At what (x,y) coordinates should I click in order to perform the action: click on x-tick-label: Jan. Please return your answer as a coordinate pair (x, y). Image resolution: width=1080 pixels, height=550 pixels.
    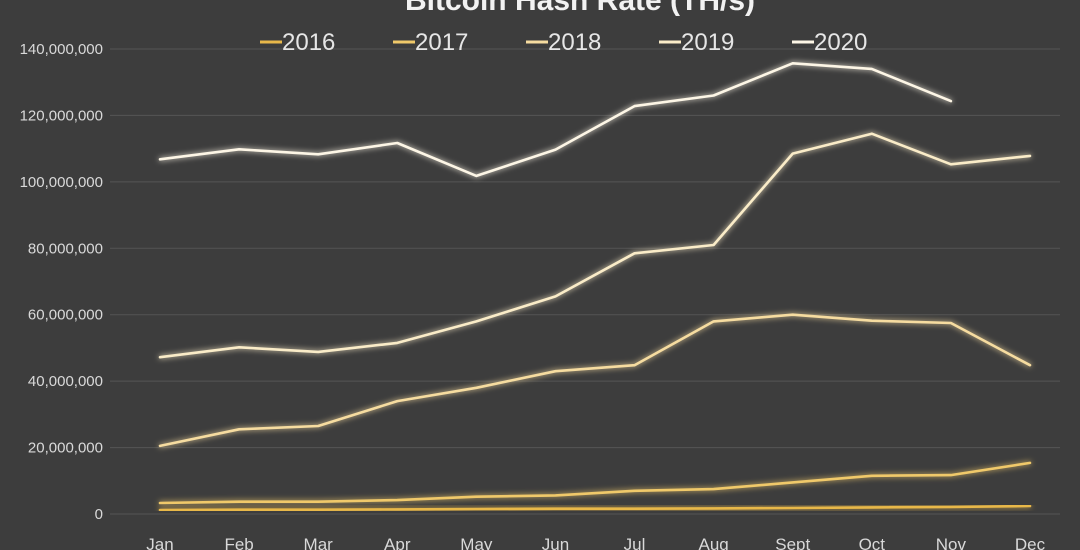
    Looking at the image, I should click on (159, 542).